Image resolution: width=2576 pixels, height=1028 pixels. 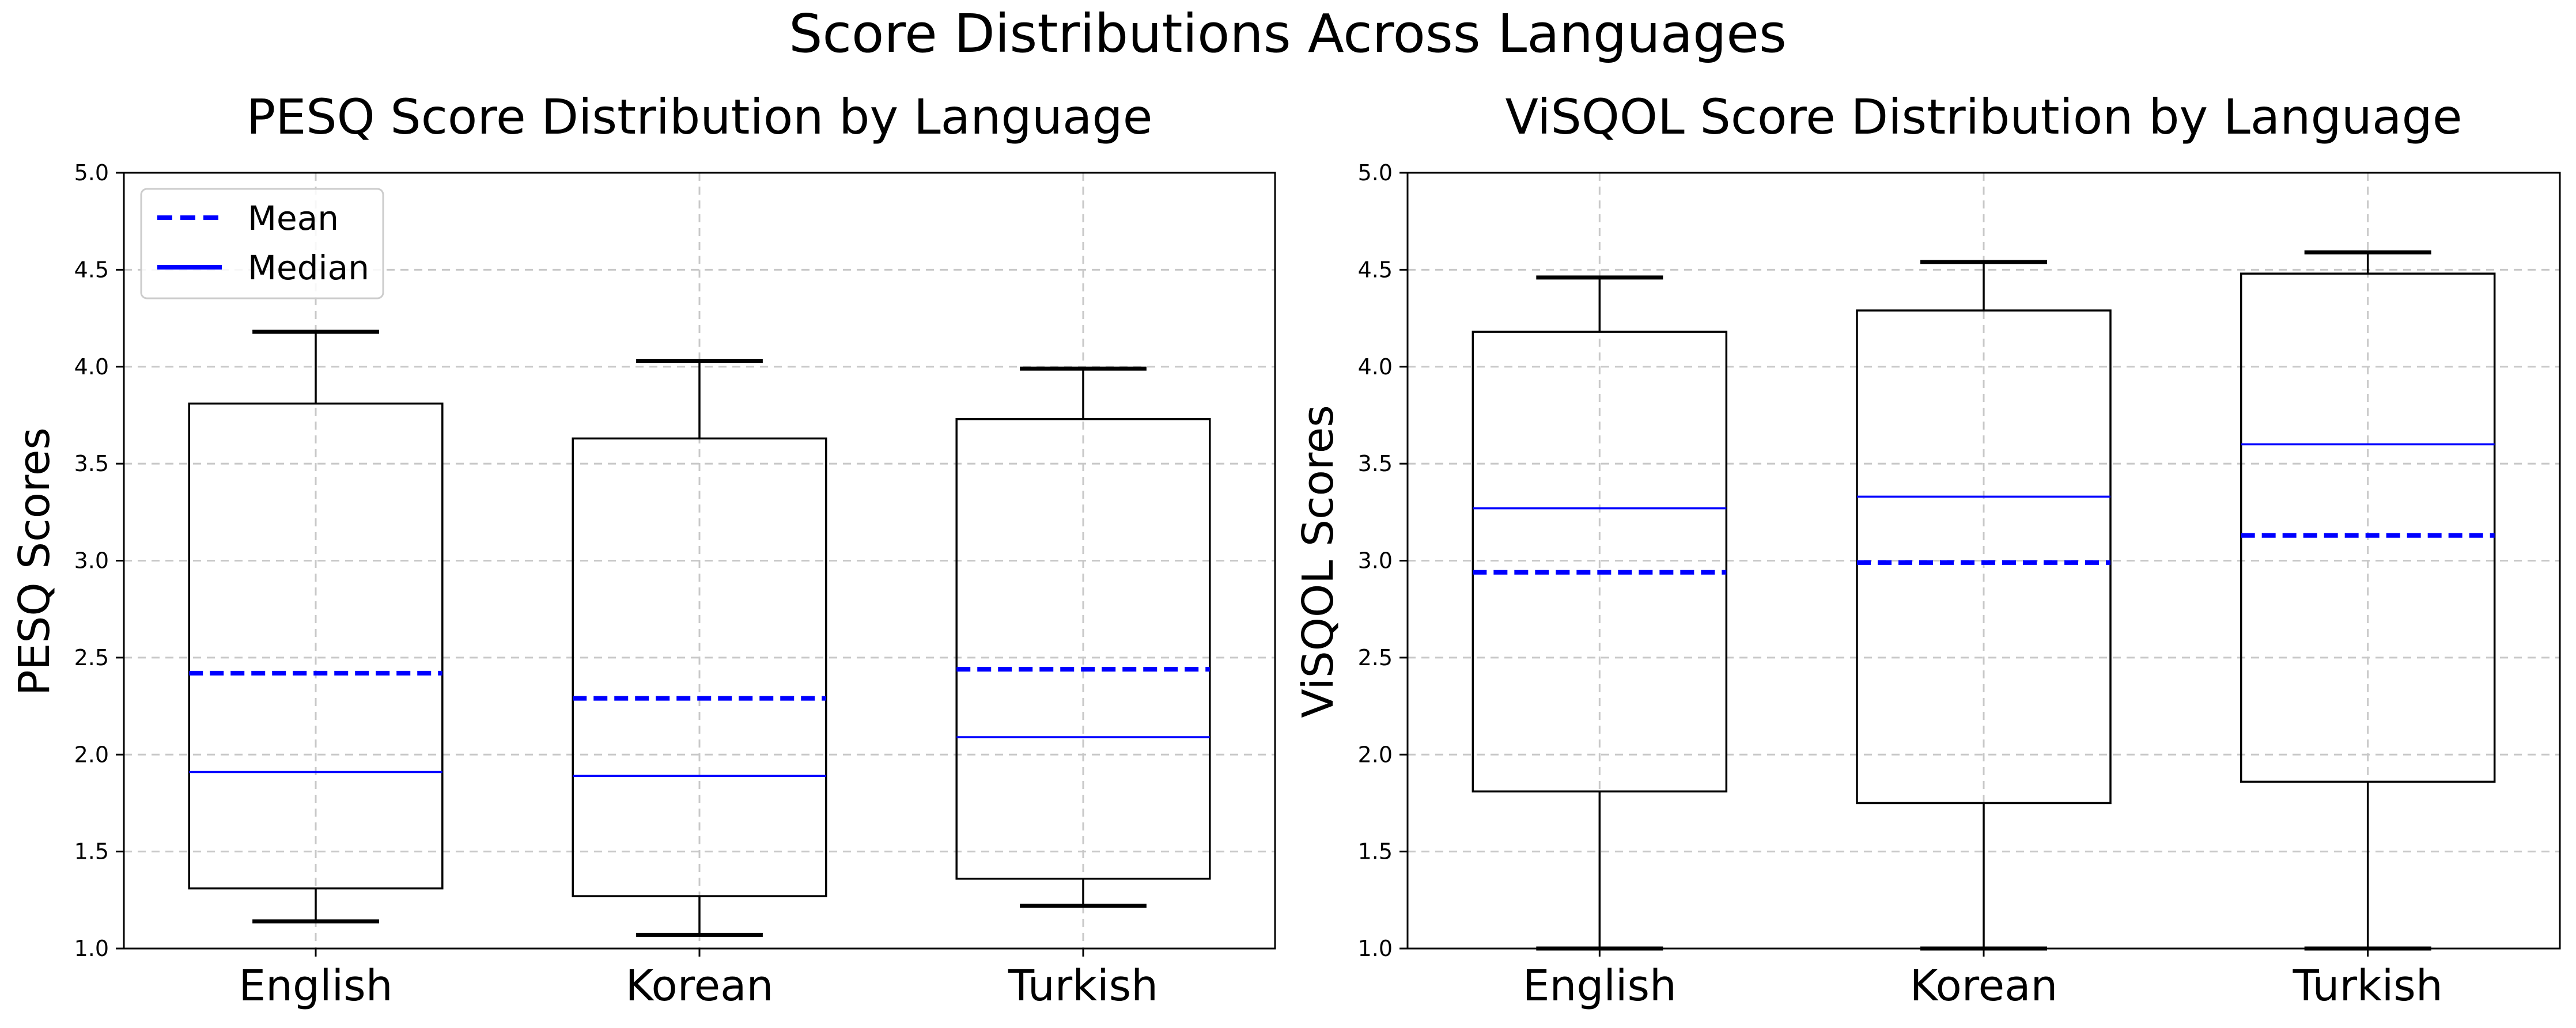 What do you see at coordinates (293, 218) in the screenshot?
I see `pesq-legend-label-mean: Mean` at bounding box center [293, 218].